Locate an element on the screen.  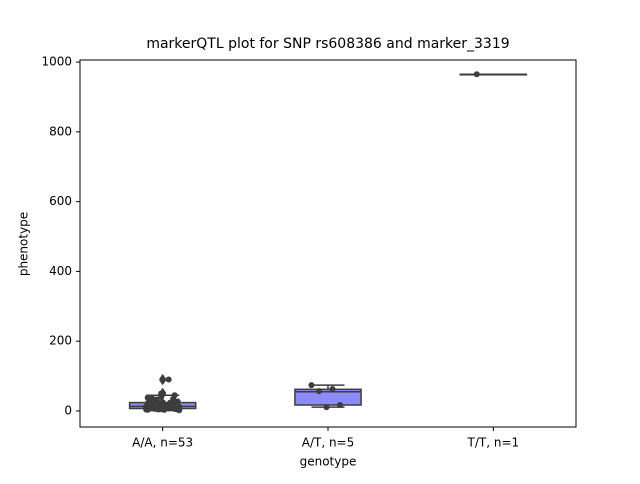
x-tick-label: T/T, n=1 is located at coordinates (493, 443).